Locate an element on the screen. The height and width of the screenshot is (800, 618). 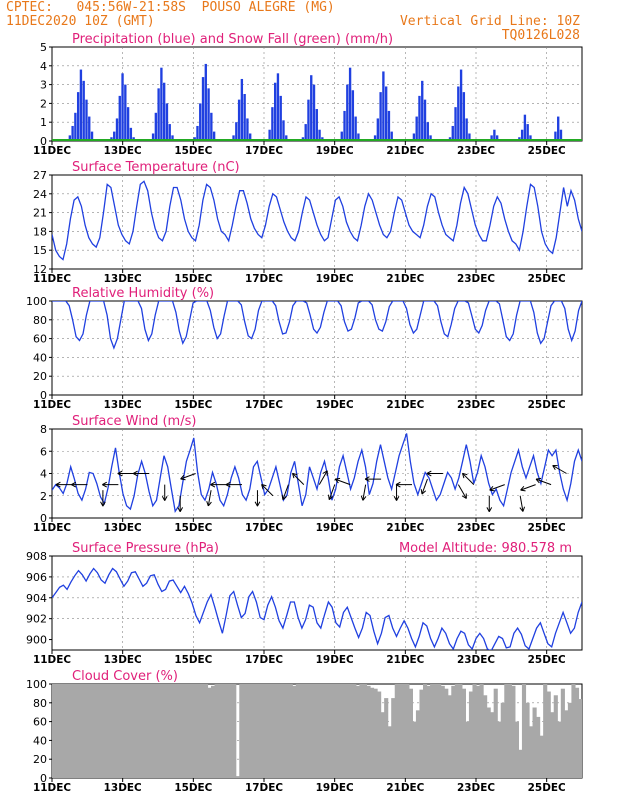
y-tick-label: 12 is located at coordinates (40, 269).